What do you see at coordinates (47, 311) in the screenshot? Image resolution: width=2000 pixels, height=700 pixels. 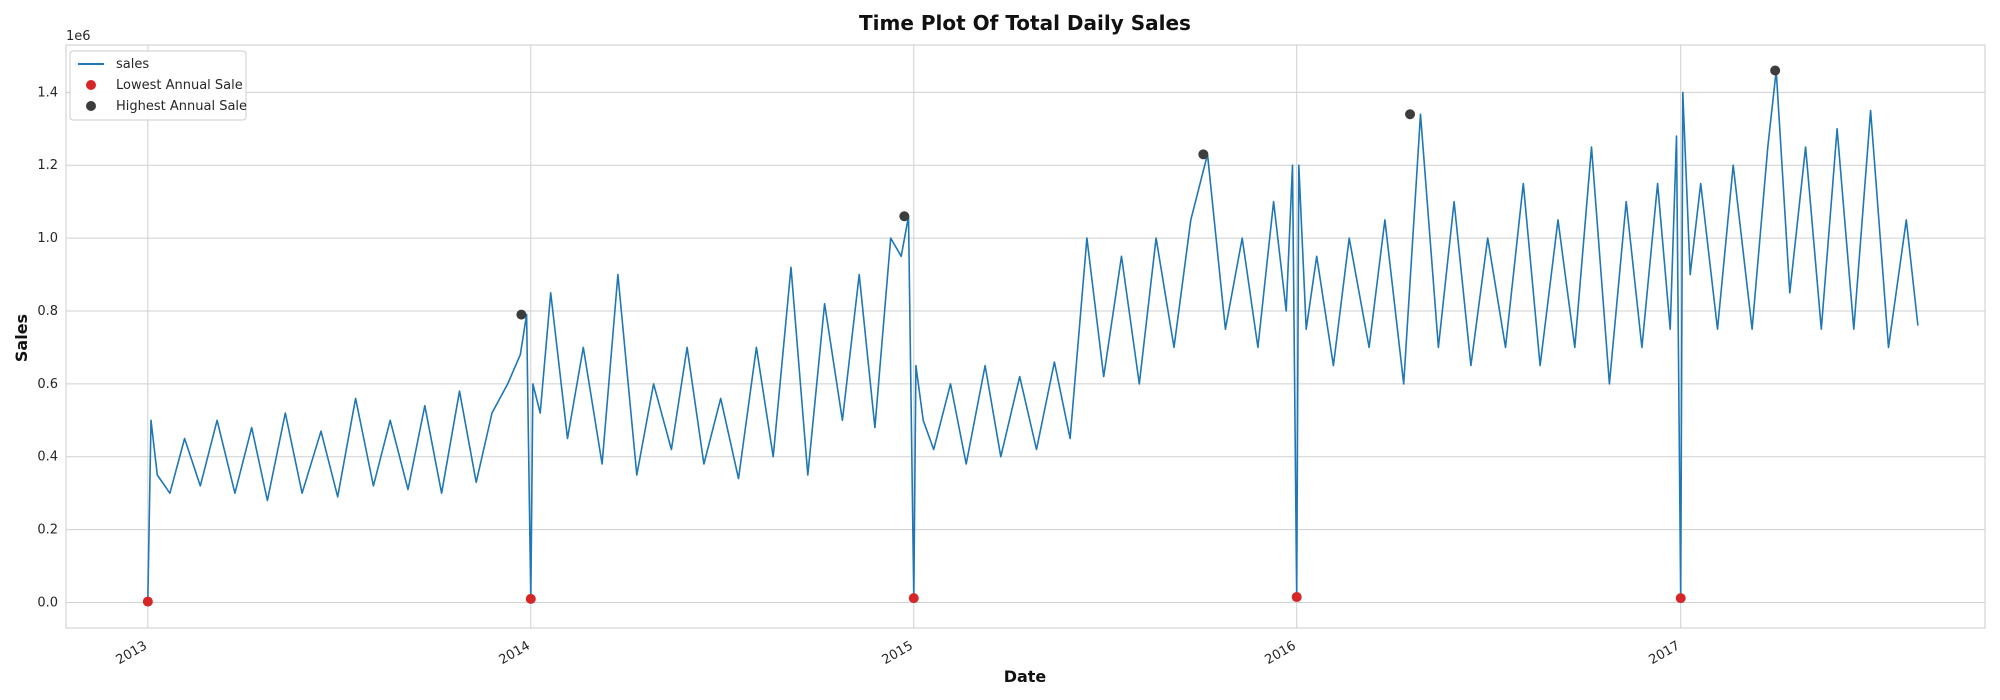 I see `y-tick-label: 0.8` at bounding box center [47, 311].